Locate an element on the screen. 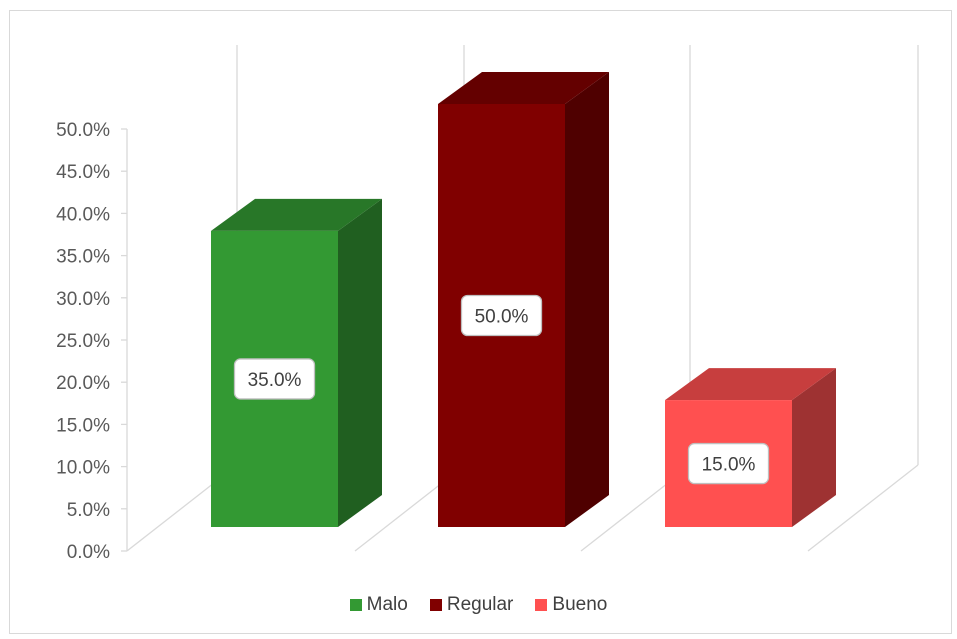  legend-item-malo: Malo is located at coordinates (378, 605).